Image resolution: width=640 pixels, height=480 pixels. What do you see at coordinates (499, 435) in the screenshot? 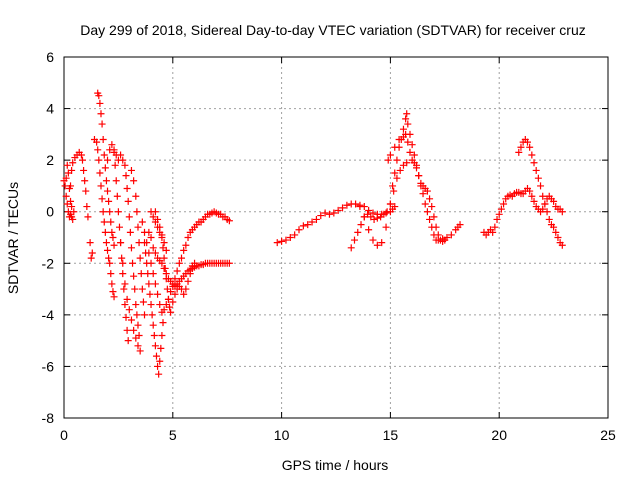
I see `x-tick-label: 20` at bounding box center [499, 435].